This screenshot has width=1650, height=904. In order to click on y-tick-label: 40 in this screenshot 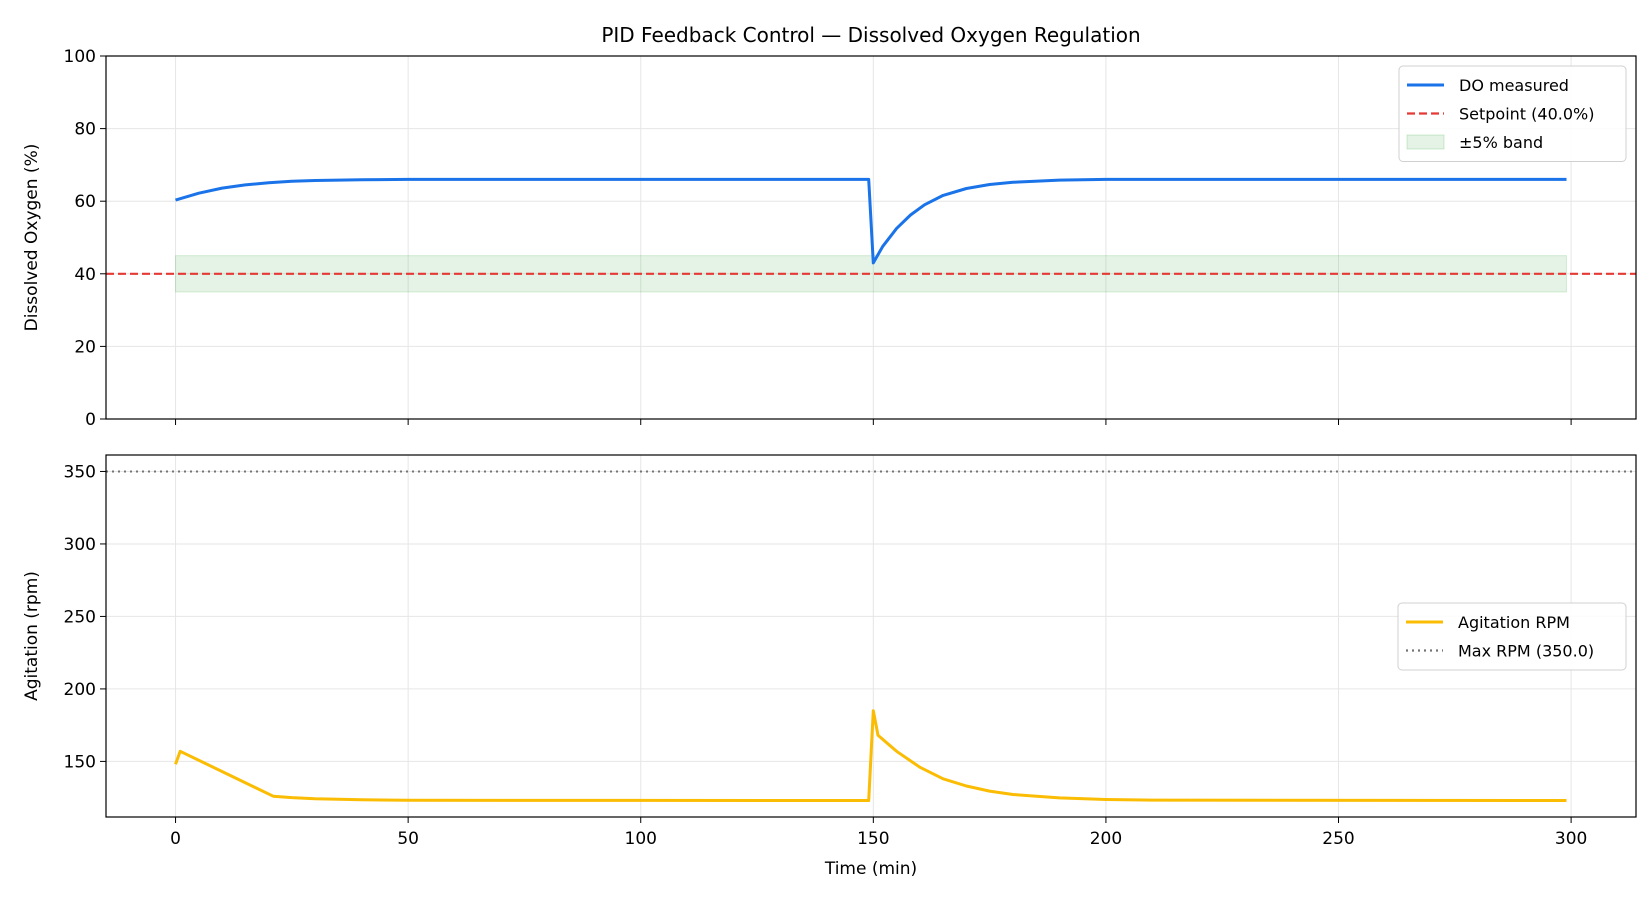, I will do `click(85, 275)`.